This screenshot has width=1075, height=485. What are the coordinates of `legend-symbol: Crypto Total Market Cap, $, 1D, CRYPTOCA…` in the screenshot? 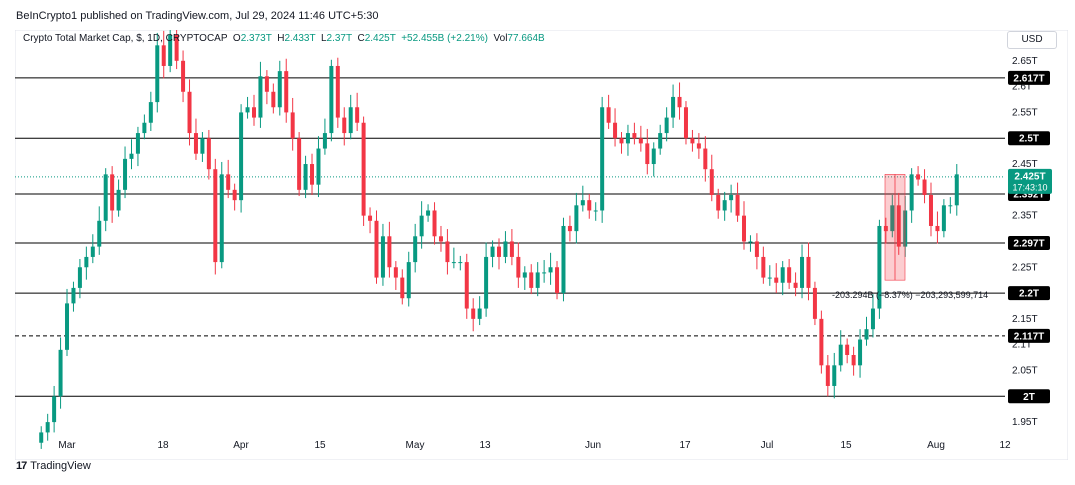 It's located at (125, 38).